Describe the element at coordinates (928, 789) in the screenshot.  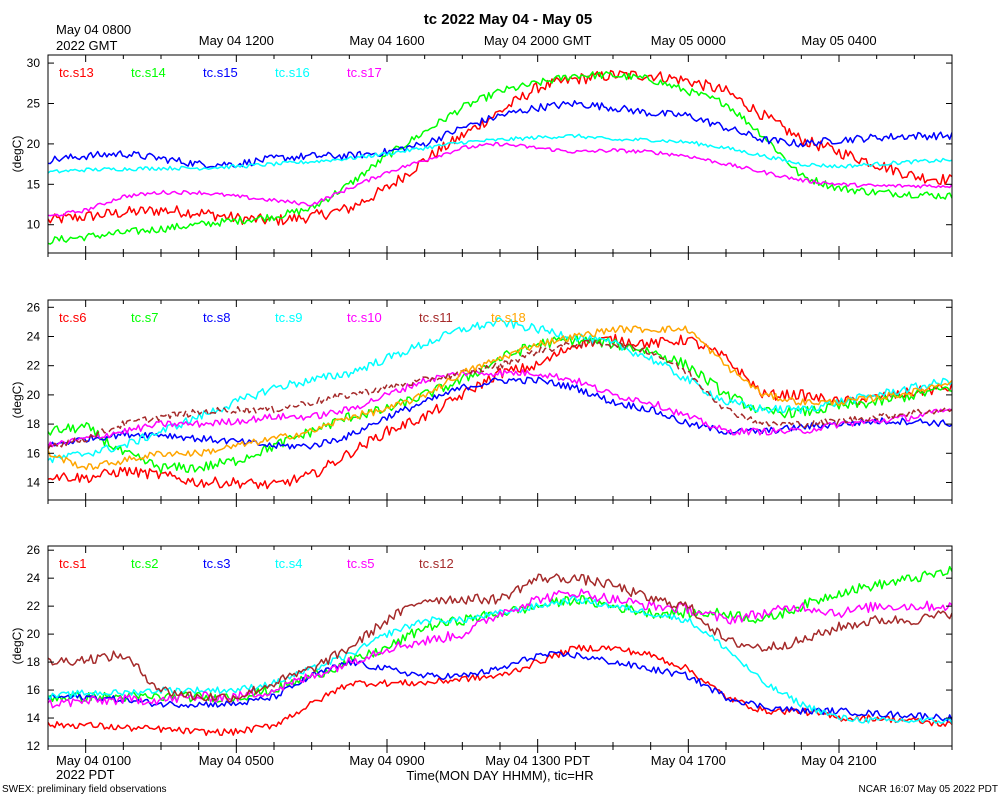
I see `footer-right: NCAR 16:07 May 05 2022 PDT` at that location.